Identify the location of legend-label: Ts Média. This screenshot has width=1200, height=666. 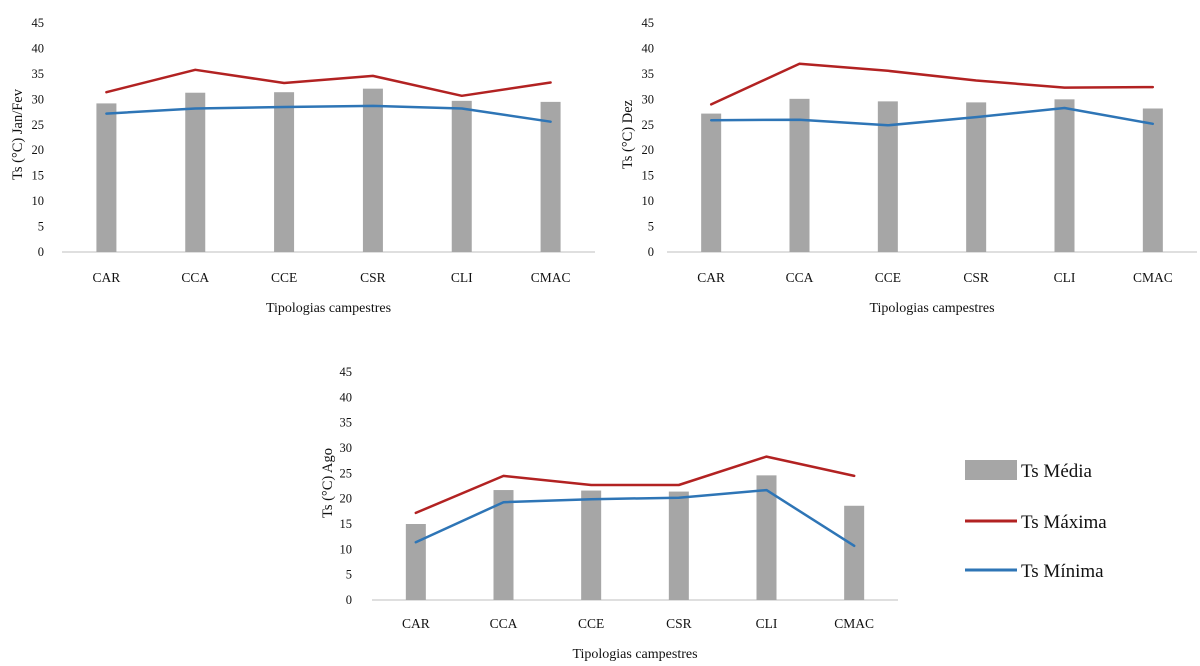
(1057, 471).